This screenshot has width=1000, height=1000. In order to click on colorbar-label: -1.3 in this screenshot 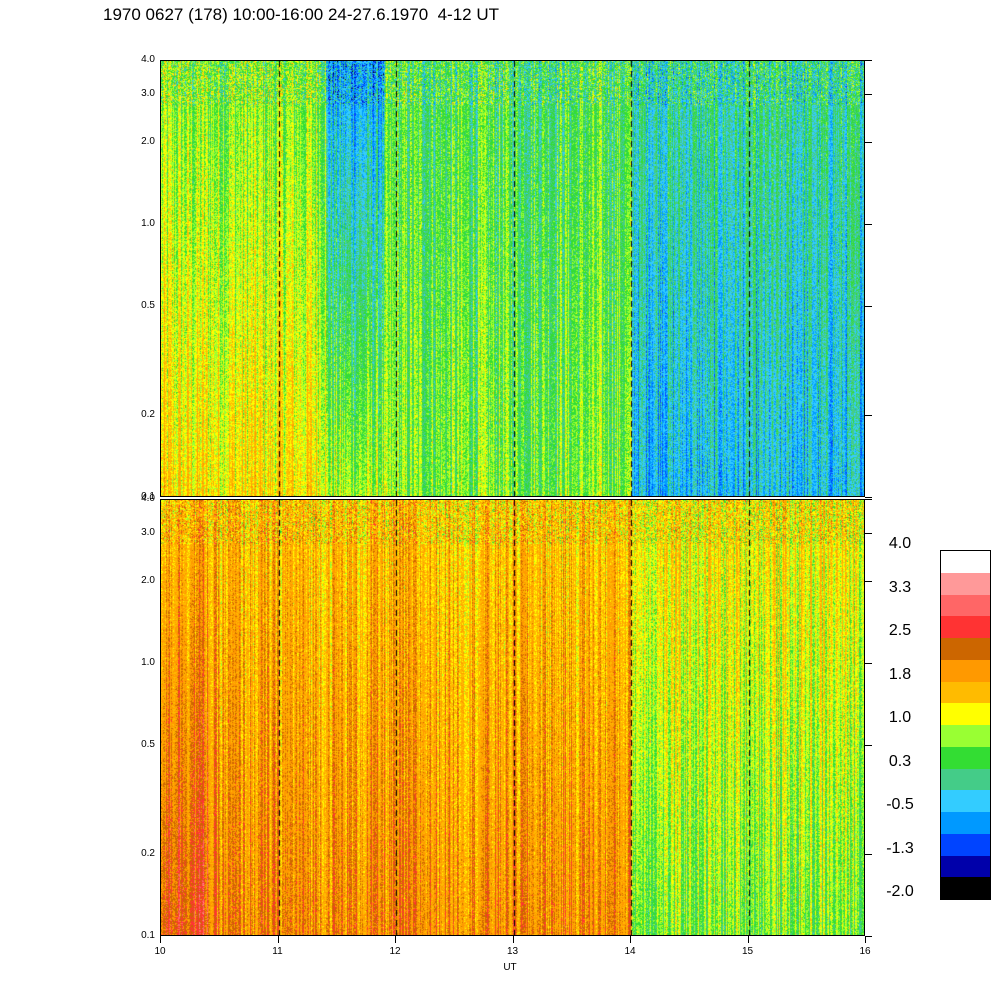, I will do `click(900, 848)`.